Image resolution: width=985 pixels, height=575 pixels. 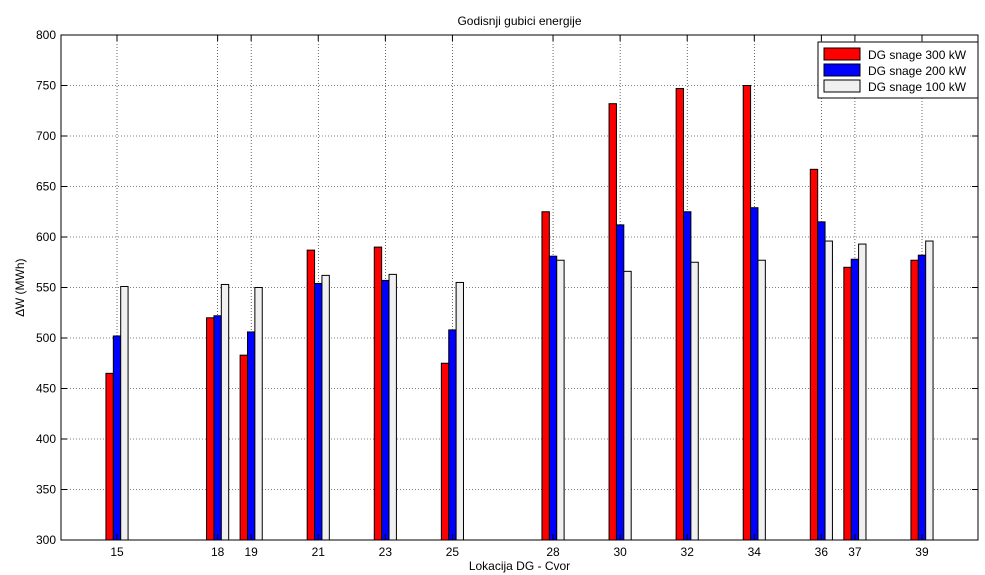 I want to click on y-tick-label: 300, so click(x=46, y=540).